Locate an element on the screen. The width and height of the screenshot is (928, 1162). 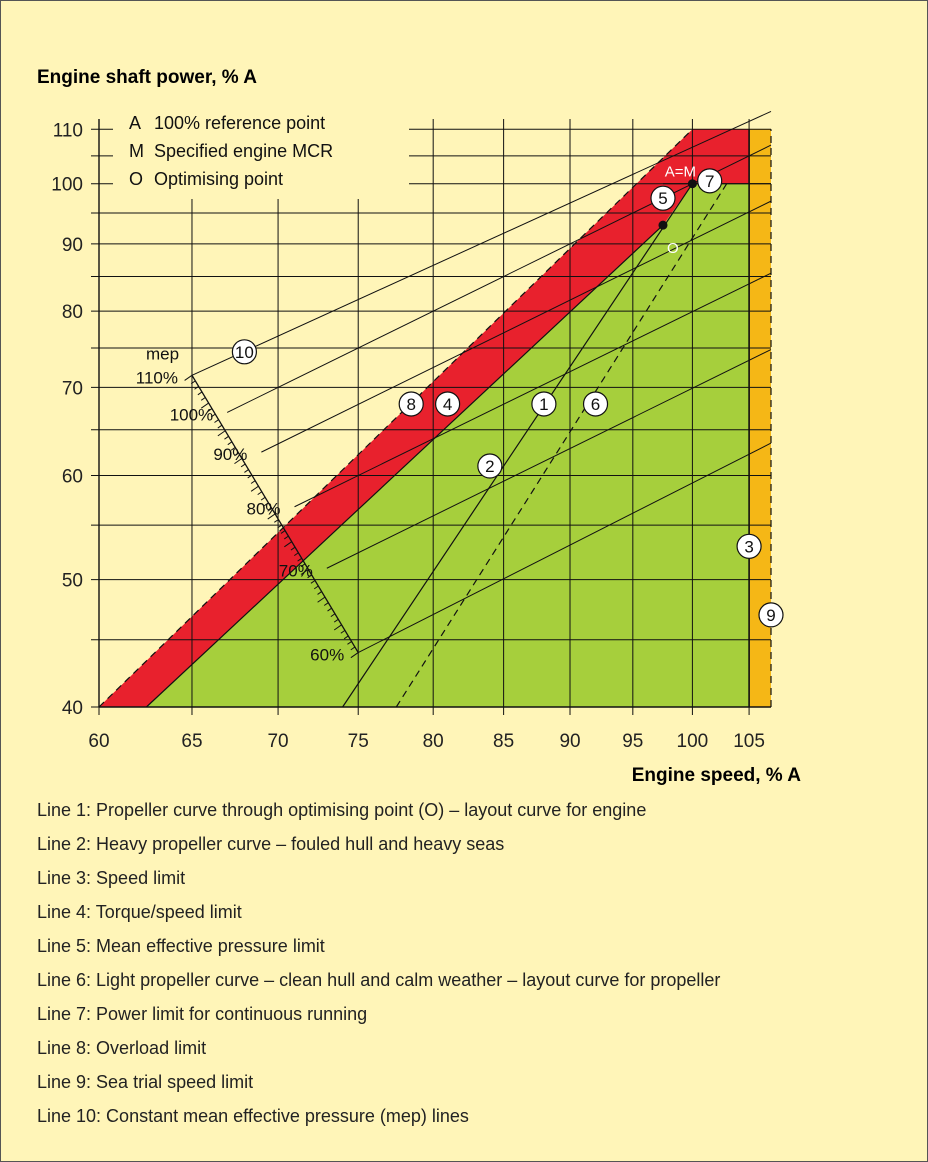
marker-3-circle is located at coordinates (749, 546).